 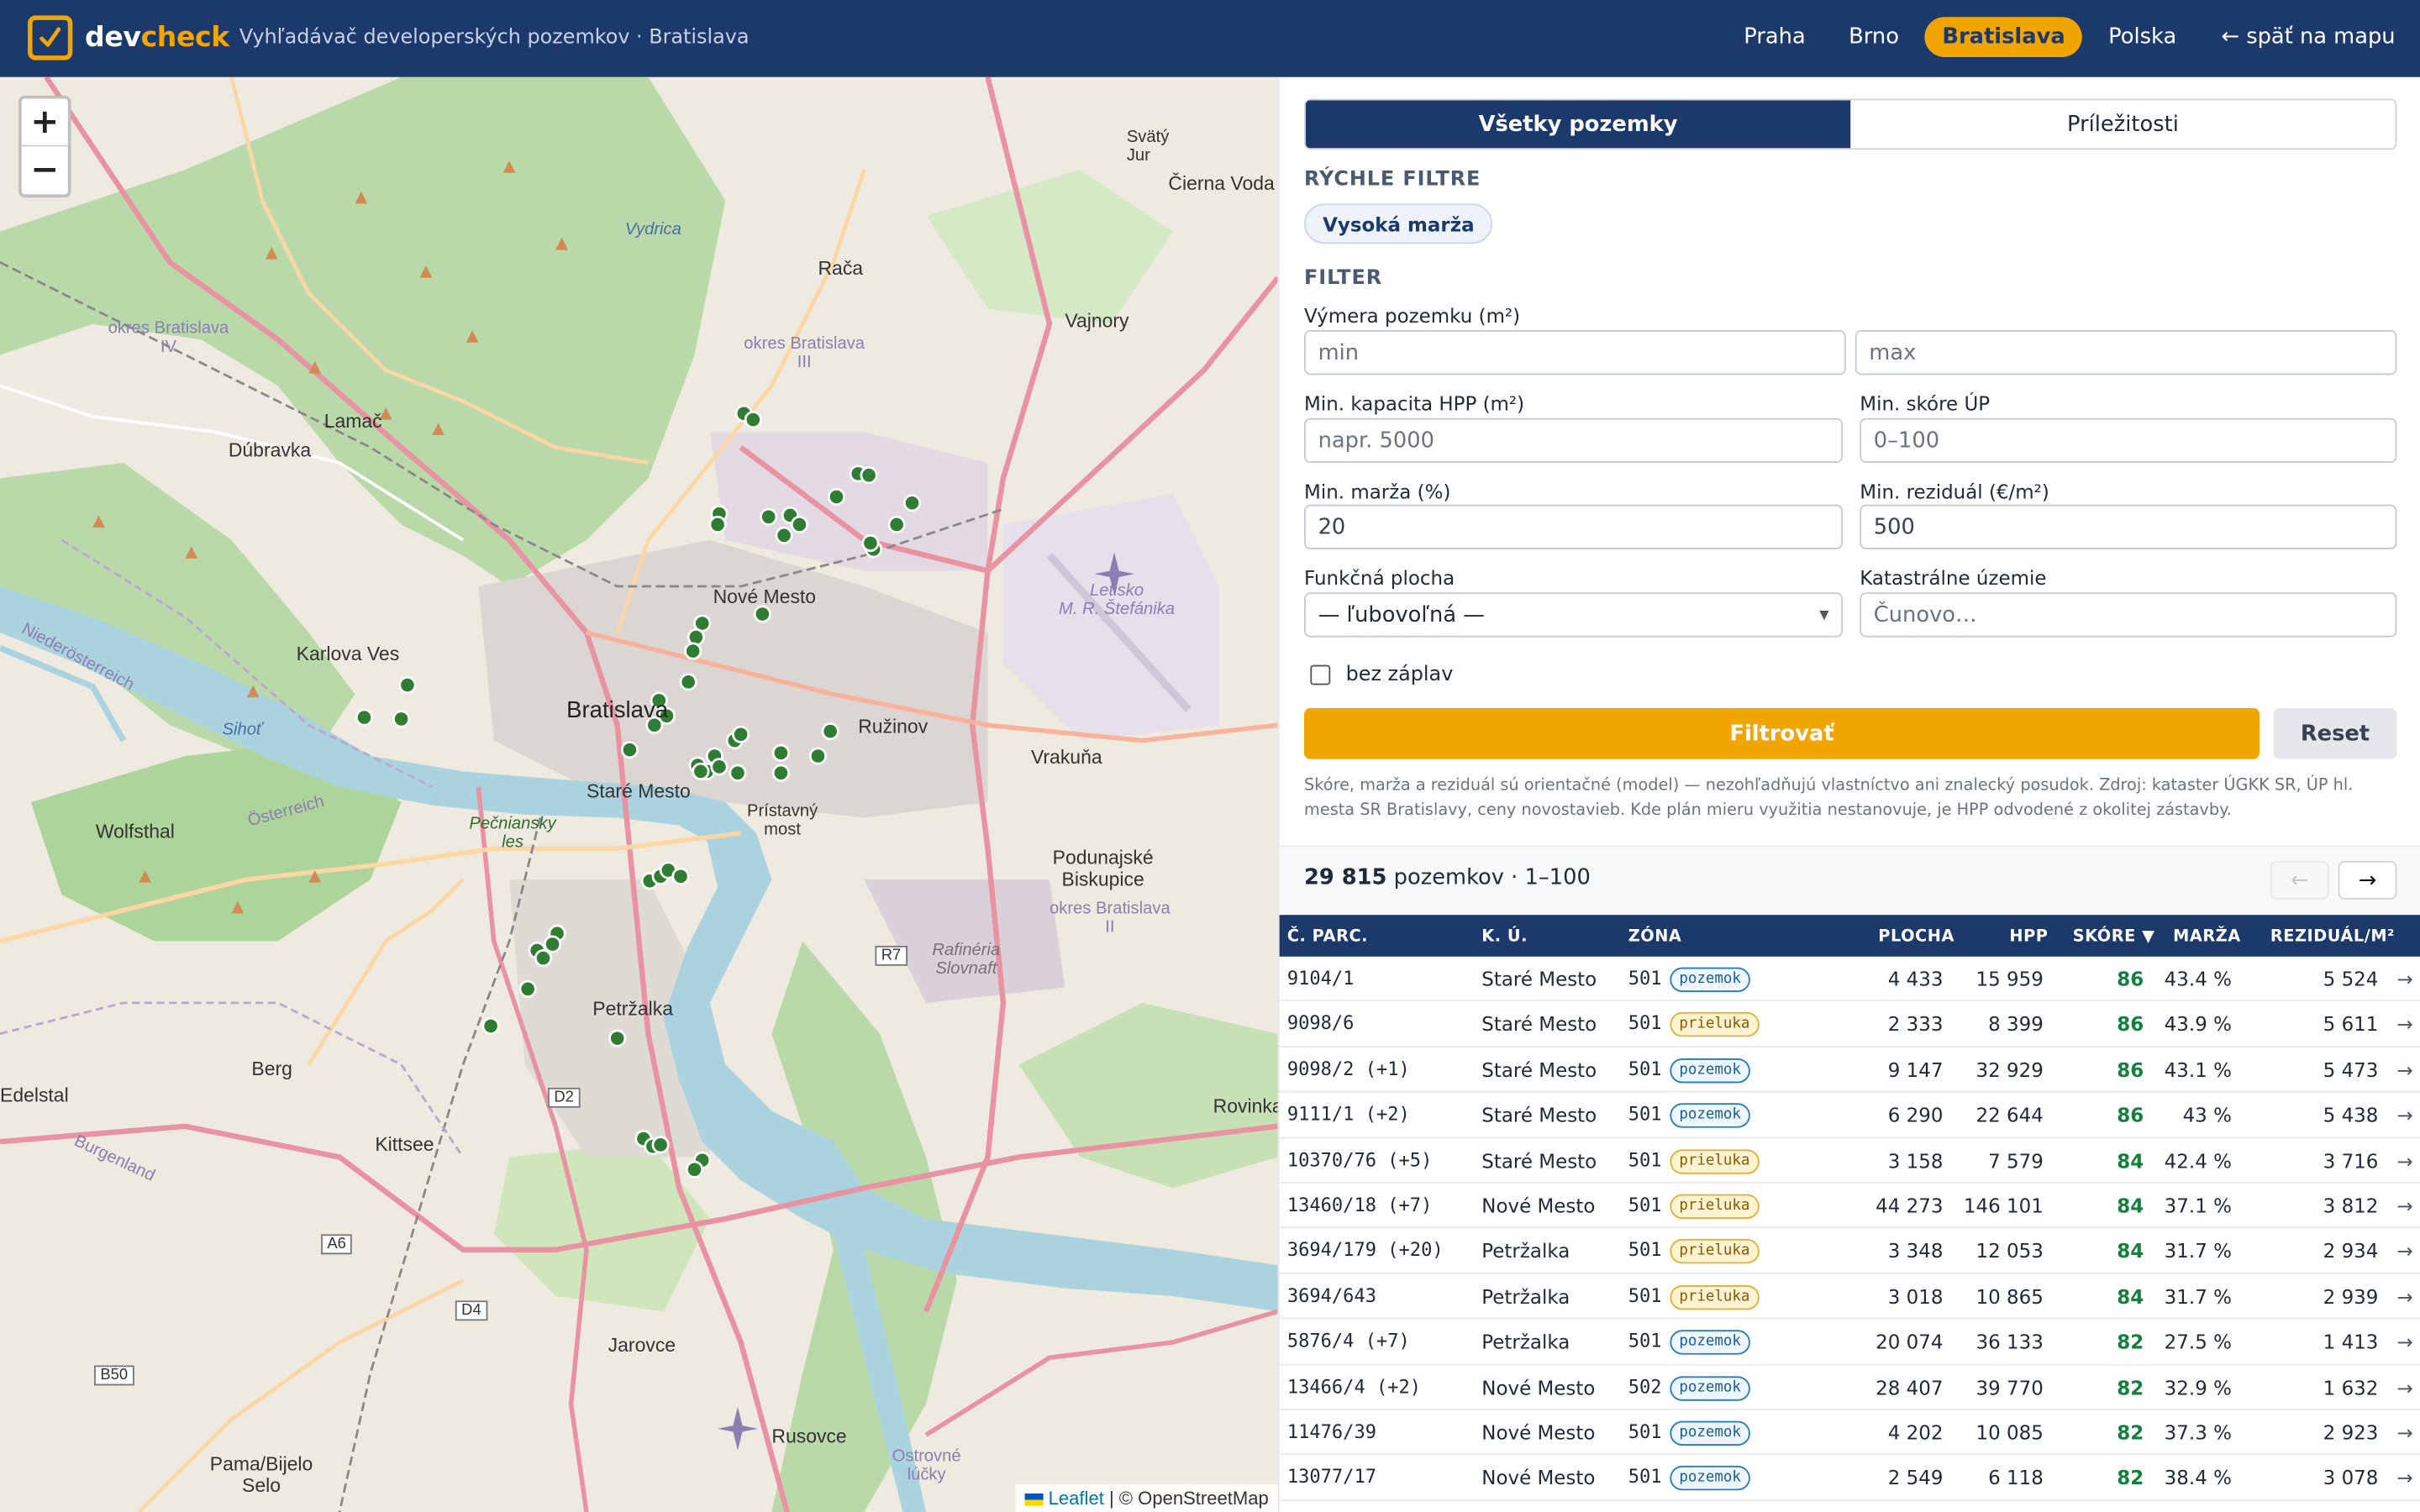 What do you see at coordinates (2143, 37) in the screenshot?
I see `nav-polska: Polska` at bounding box center [2143, 37].